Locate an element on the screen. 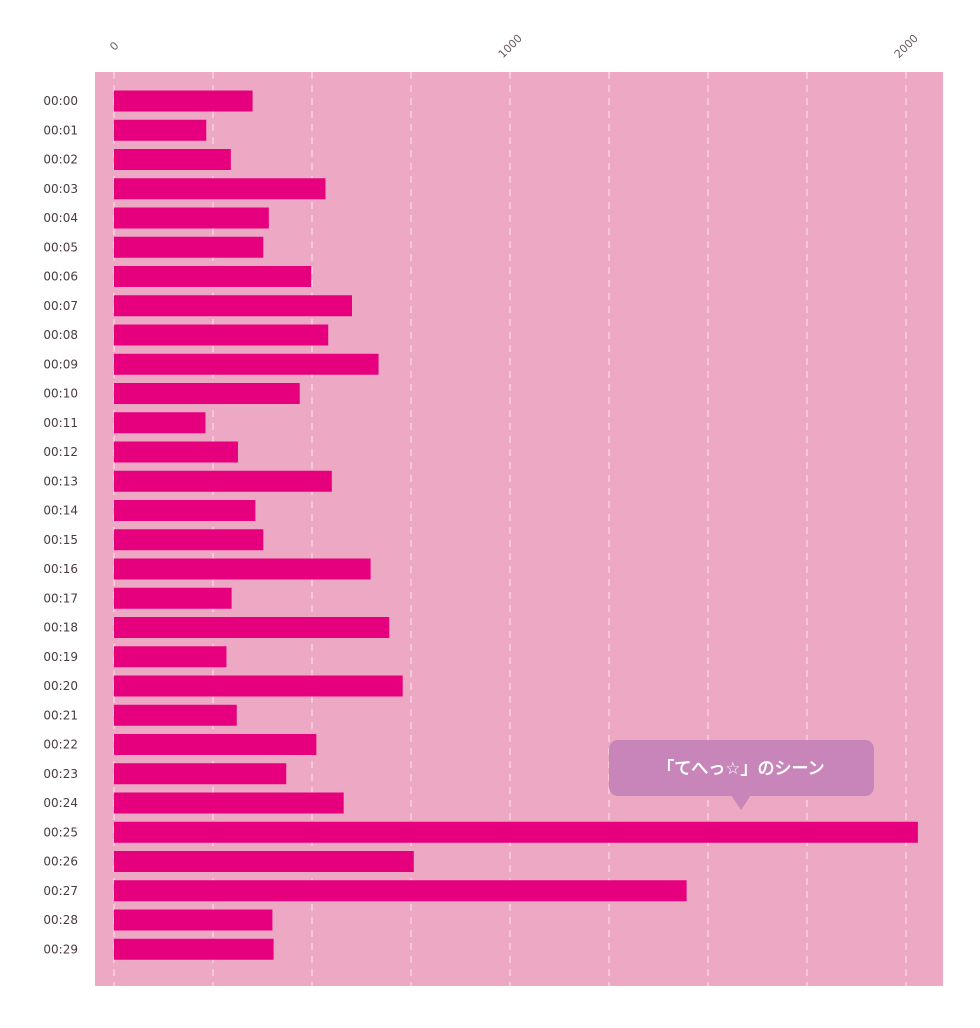 Image resolution: width=980 pixels, height=1028 pixels. category-label: 00:20 is located at coordinates (60, 686).